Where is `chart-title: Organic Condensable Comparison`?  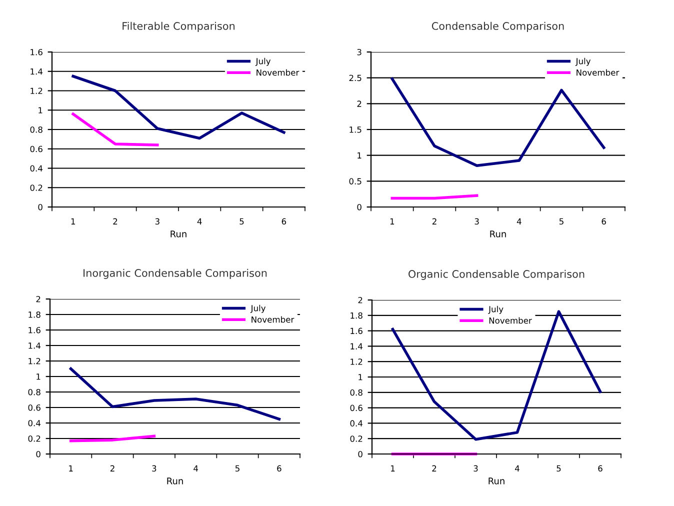
chart-title: Organic Condensable Comparison is located at coordinates (496, 275).